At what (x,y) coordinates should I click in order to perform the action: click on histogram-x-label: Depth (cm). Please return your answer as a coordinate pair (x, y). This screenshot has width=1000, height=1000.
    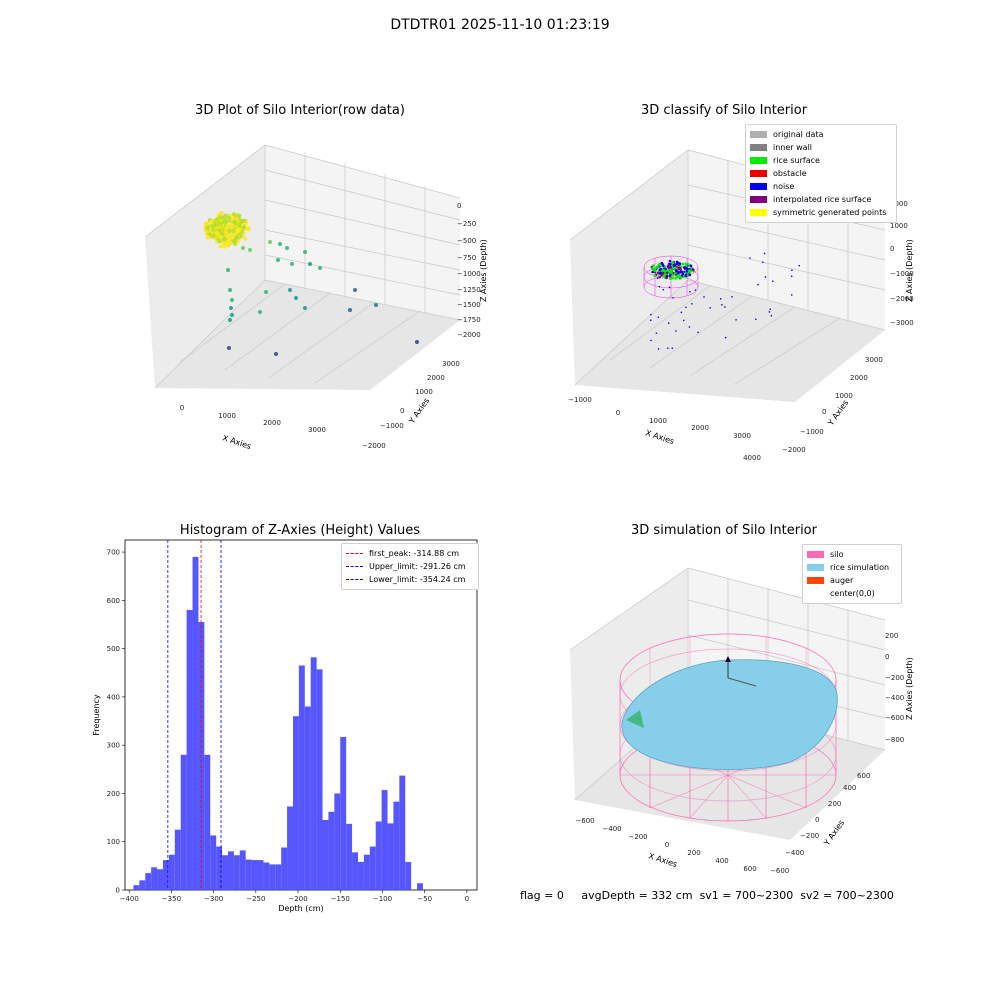
    Looking at the image, I should click on (300, 908).